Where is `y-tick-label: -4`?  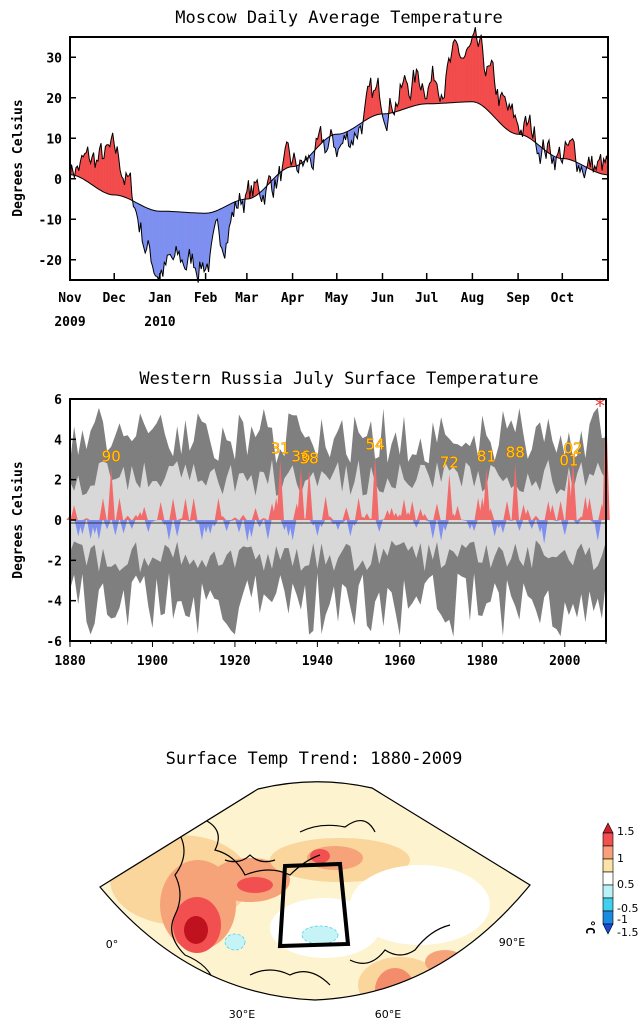
y-tick-label: -4 is located at coordinates (54, 602).